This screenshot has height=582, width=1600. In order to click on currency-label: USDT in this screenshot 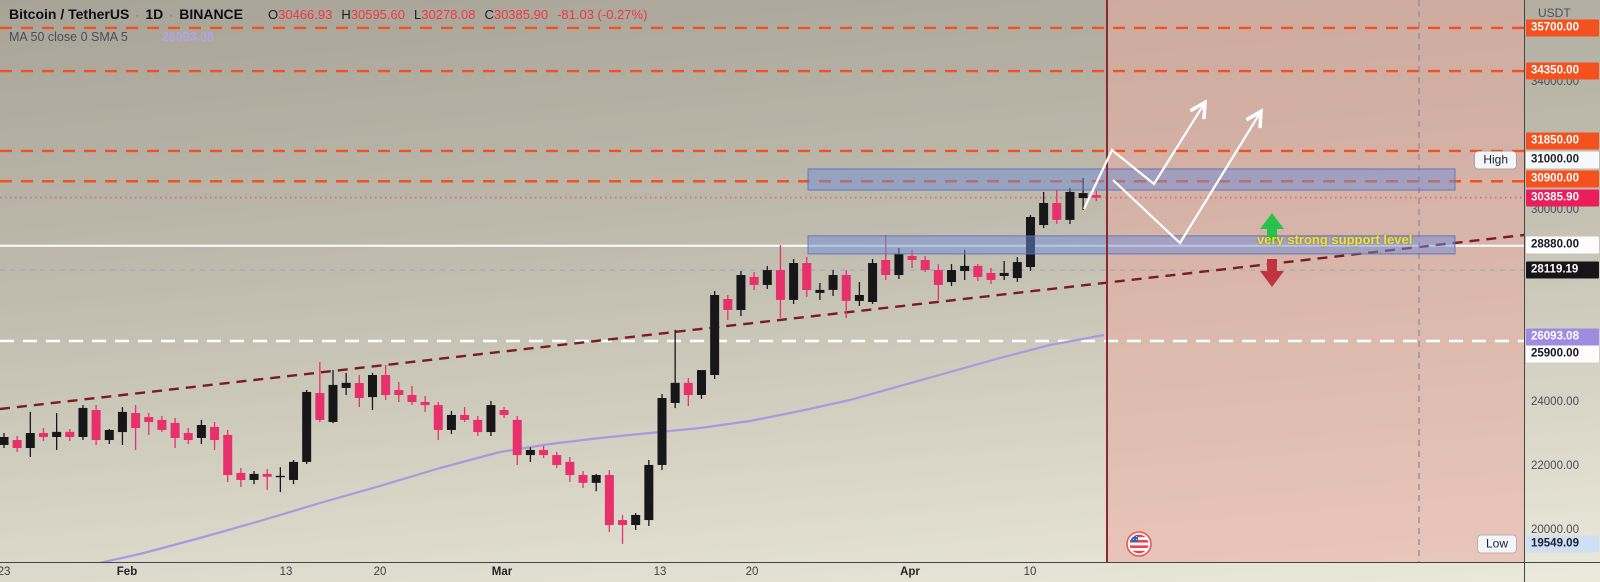, I will do `click(1554, 13)`.